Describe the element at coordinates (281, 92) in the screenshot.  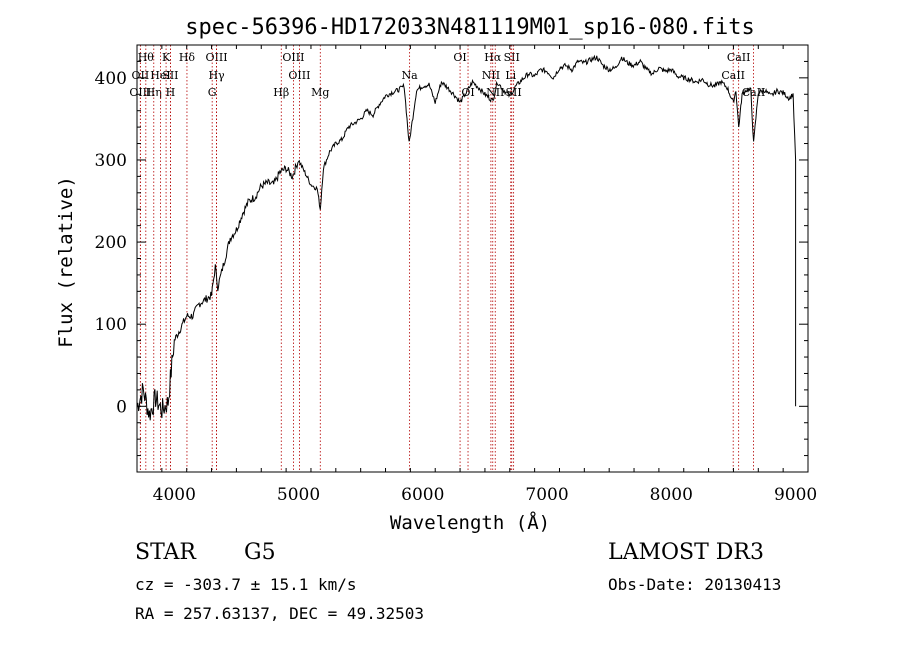
I see `spectral-line-label-12: Hβ` at that location.